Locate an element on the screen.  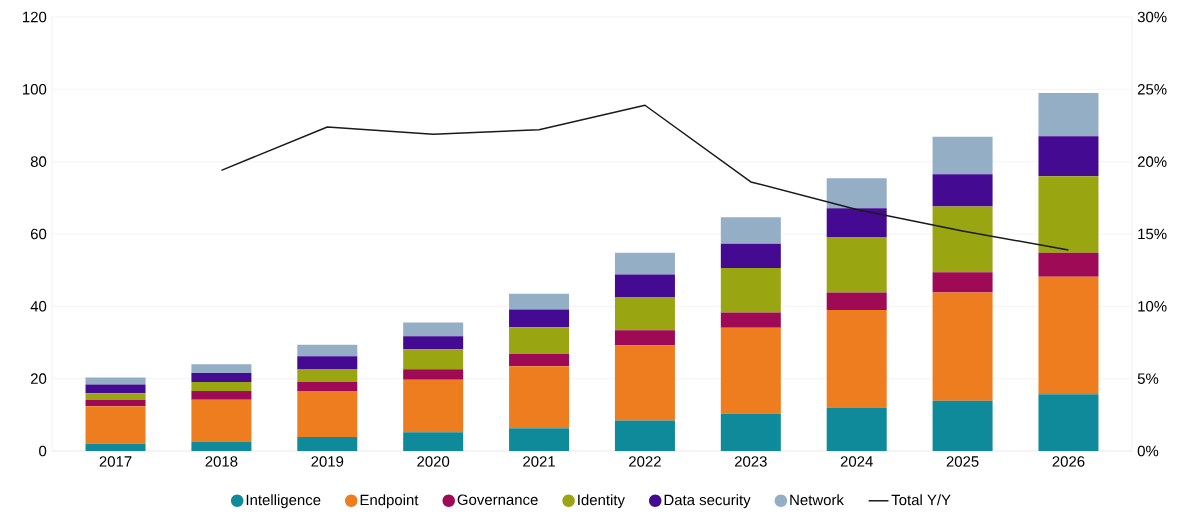
y2-tick-label: 5% is located at coordinates (1148, 378).